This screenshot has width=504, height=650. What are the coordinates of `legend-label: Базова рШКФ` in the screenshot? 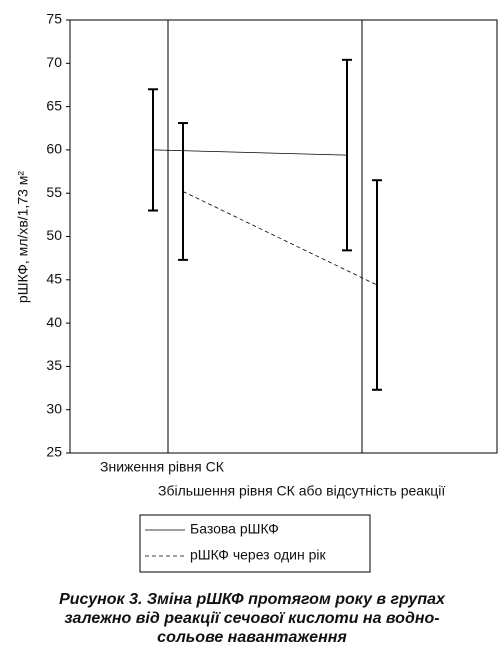 It's located at (234, 529).